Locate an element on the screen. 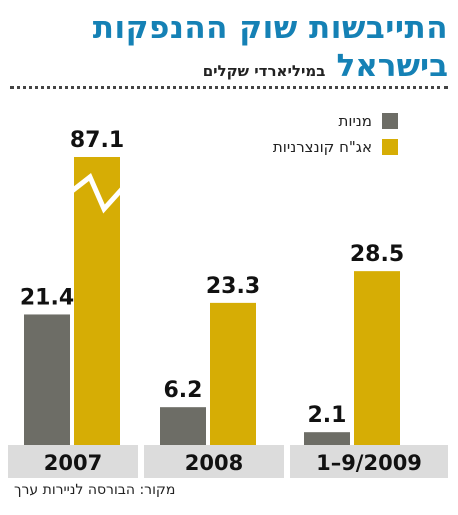 Image resolution: width=458 pixels, height=515 pixels. category-label: 2008 is located at coordinates (214, 463).